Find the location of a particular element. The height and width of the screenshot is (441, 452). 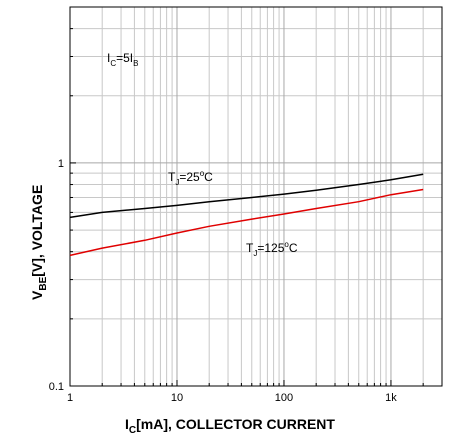

y-tick-label: 0.1 is located at coordinates (56, 387).